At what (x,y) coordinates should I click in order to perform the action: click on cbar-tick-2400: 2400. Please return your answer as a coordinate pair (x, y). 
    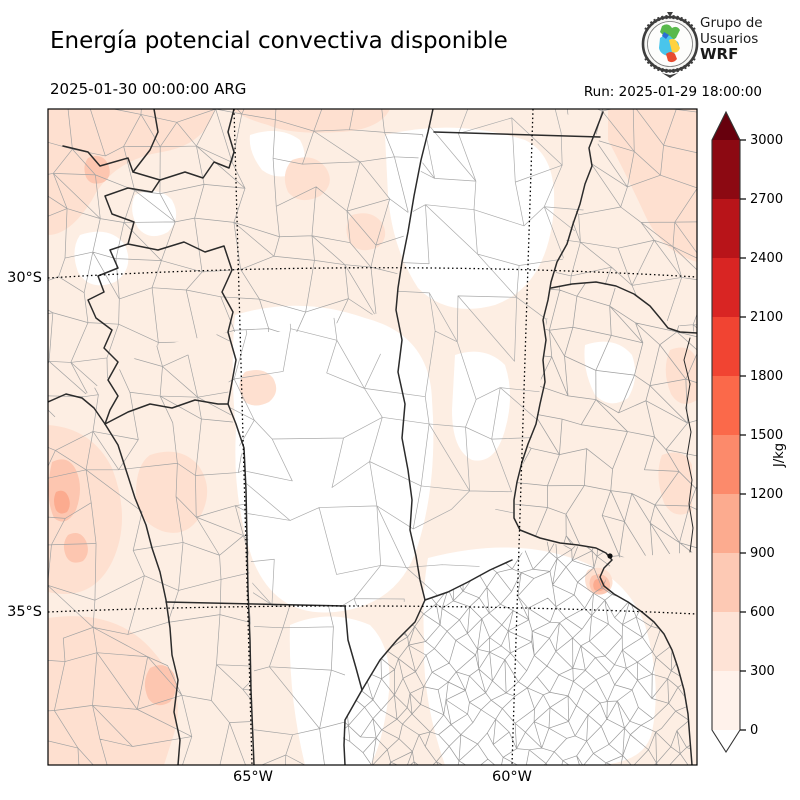
    Looking at the image, I should click on (766, 258).